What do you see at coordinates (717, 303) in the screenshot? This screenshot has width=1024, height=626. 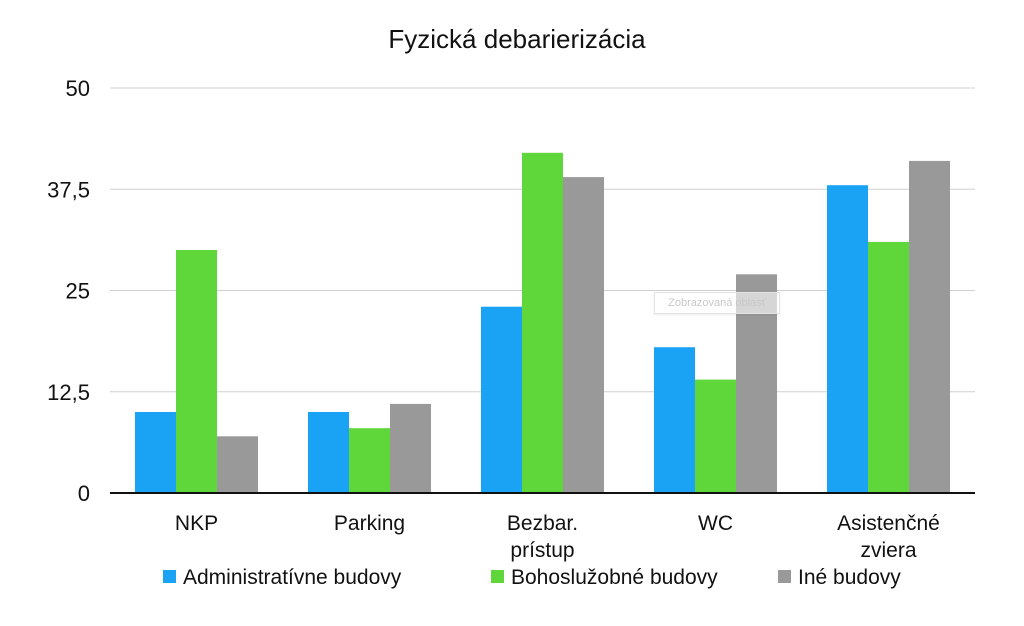 I see `tooltip: Zobrazovaná oblasť` at bounding box center [717, 303].